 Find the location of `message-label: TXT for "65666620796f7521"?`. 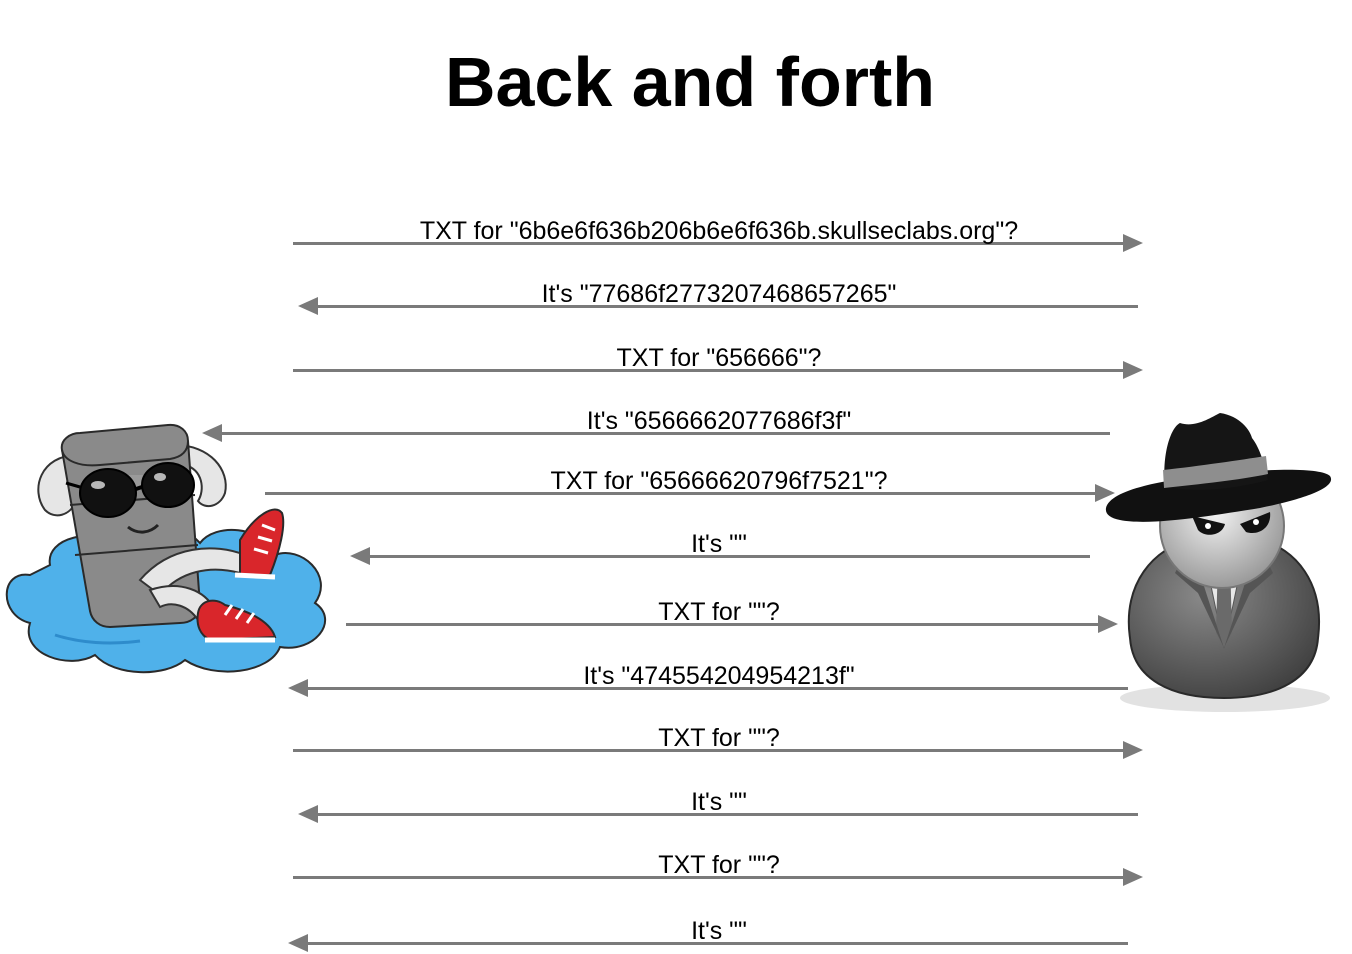

message-label: TXT for "65666620796f7521"? is located at coordinates (719, 481).